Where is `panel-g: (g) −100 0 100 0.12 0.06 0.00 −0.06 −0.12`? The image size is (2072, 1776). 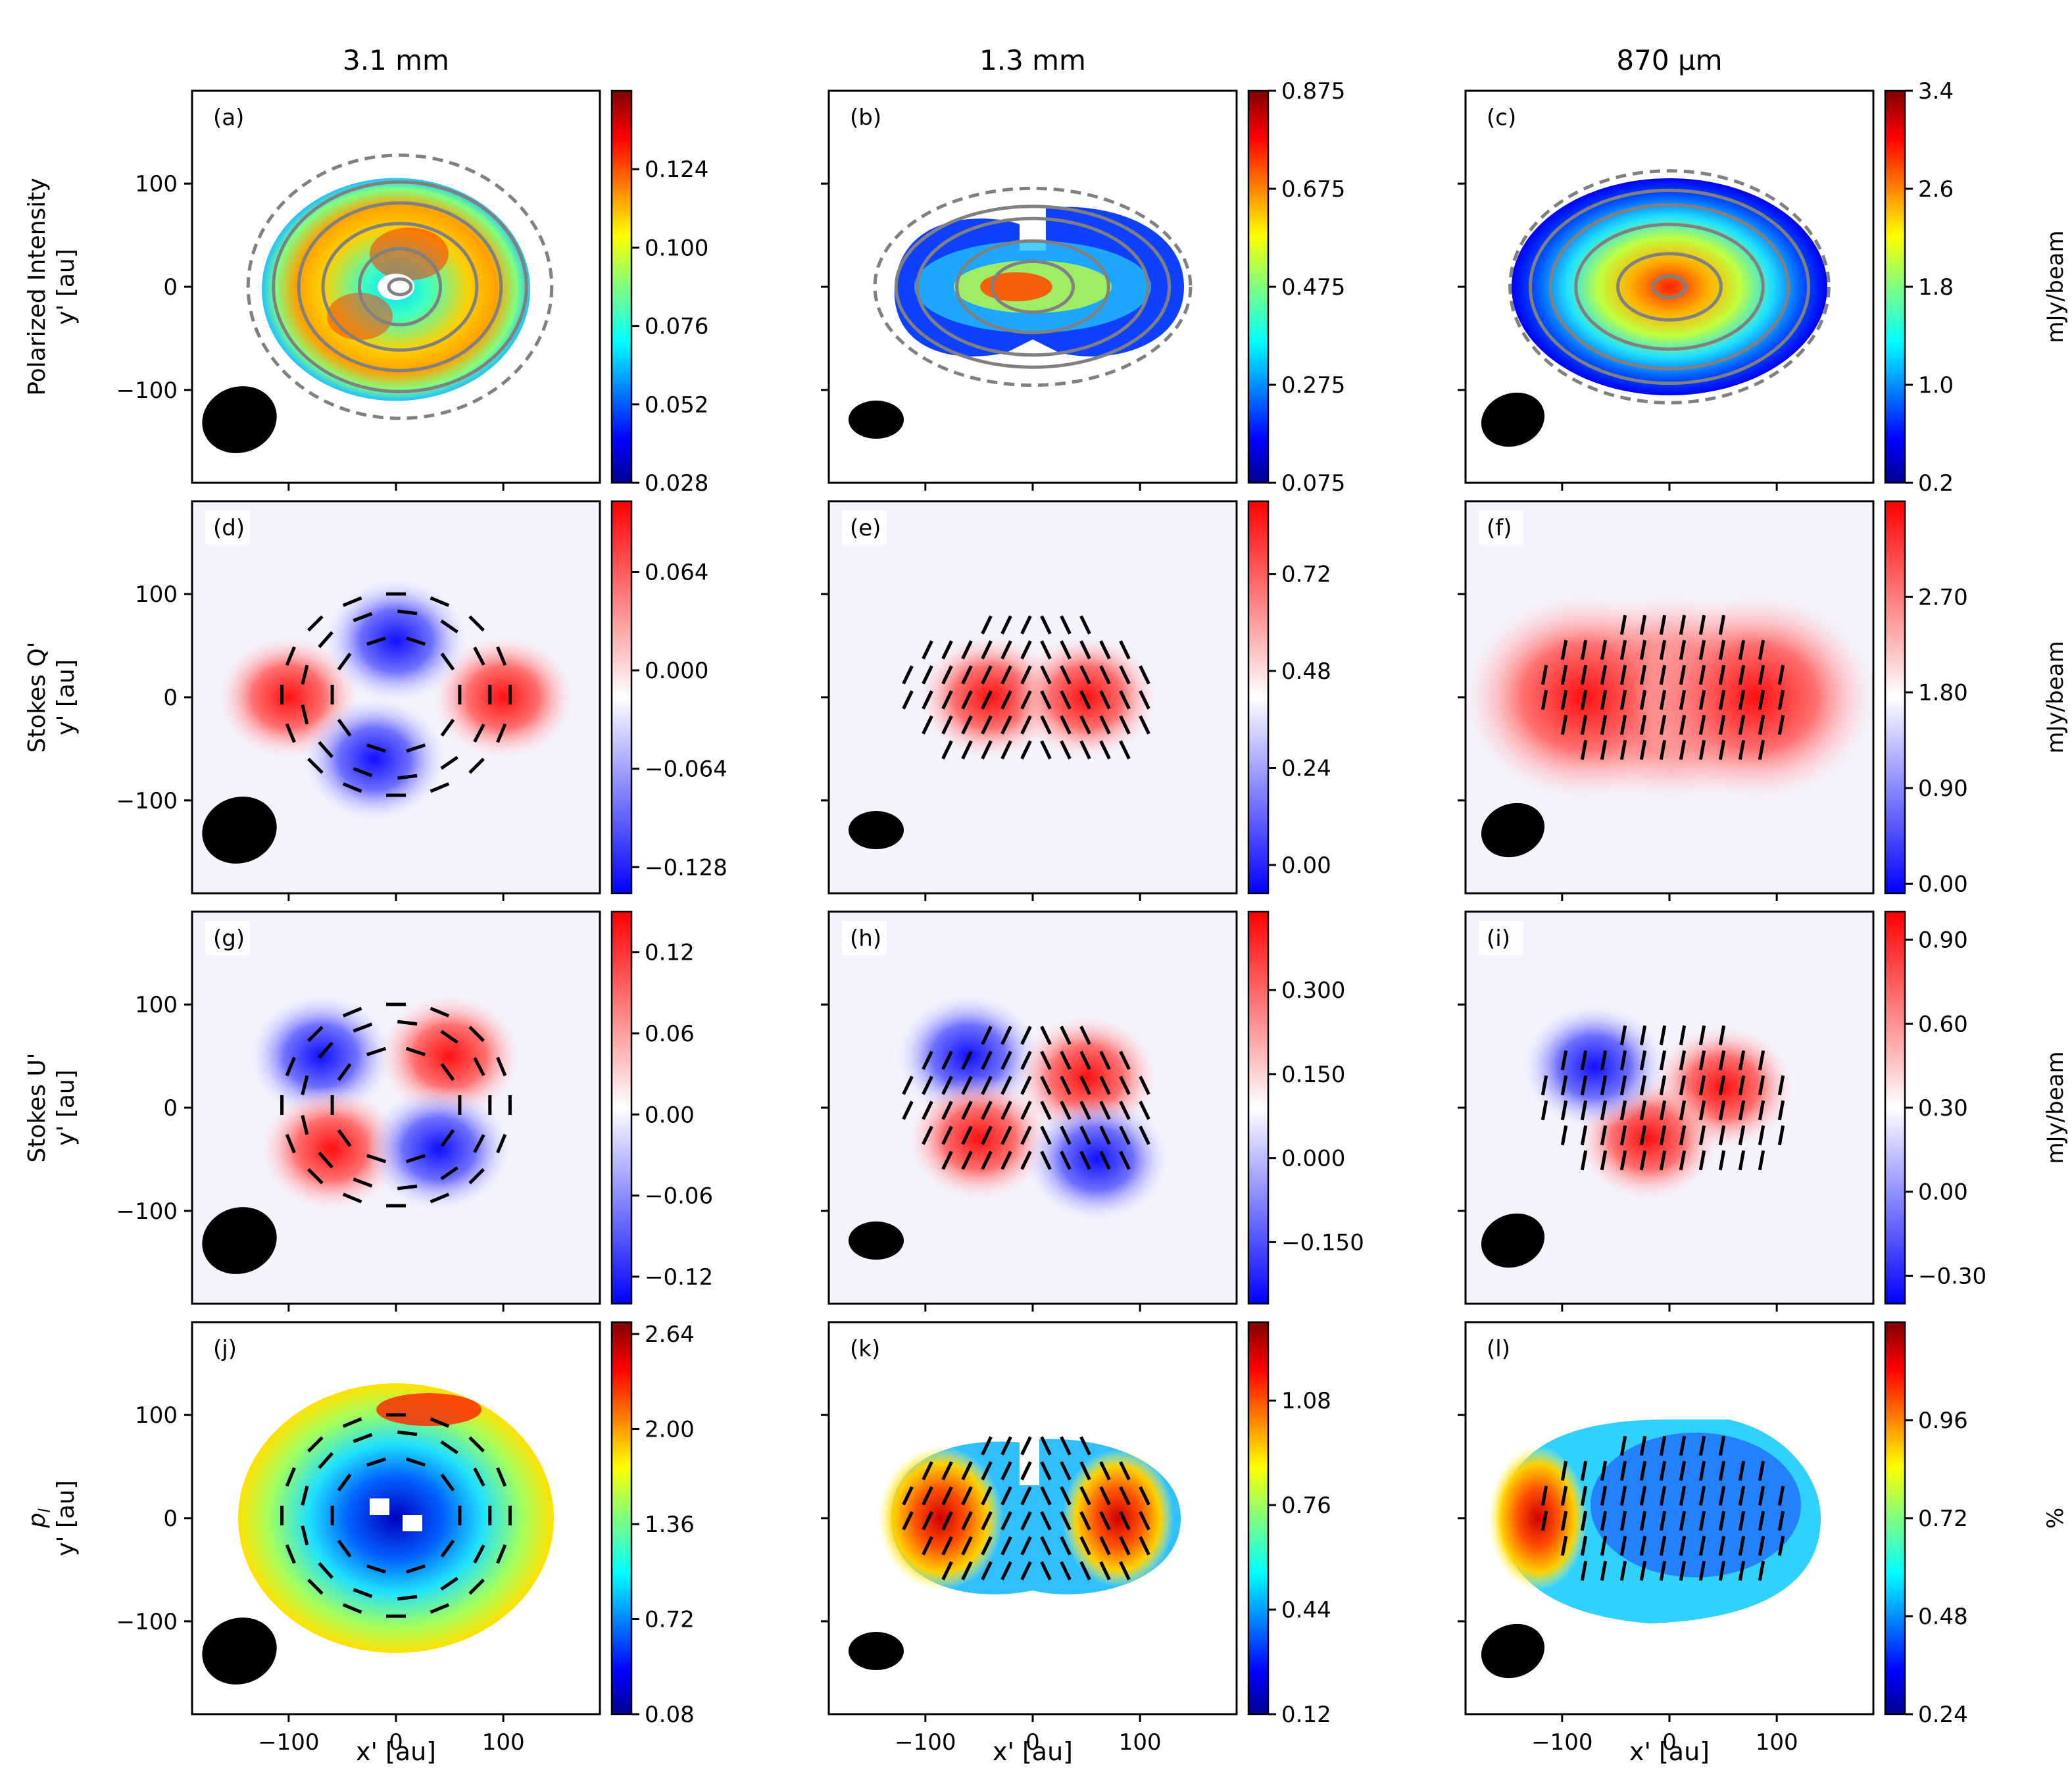 panel-g: (g) −100 0 100 0.12 0.06 0.00 −0.06 −0.12 is located at coordinates (414, 1111).